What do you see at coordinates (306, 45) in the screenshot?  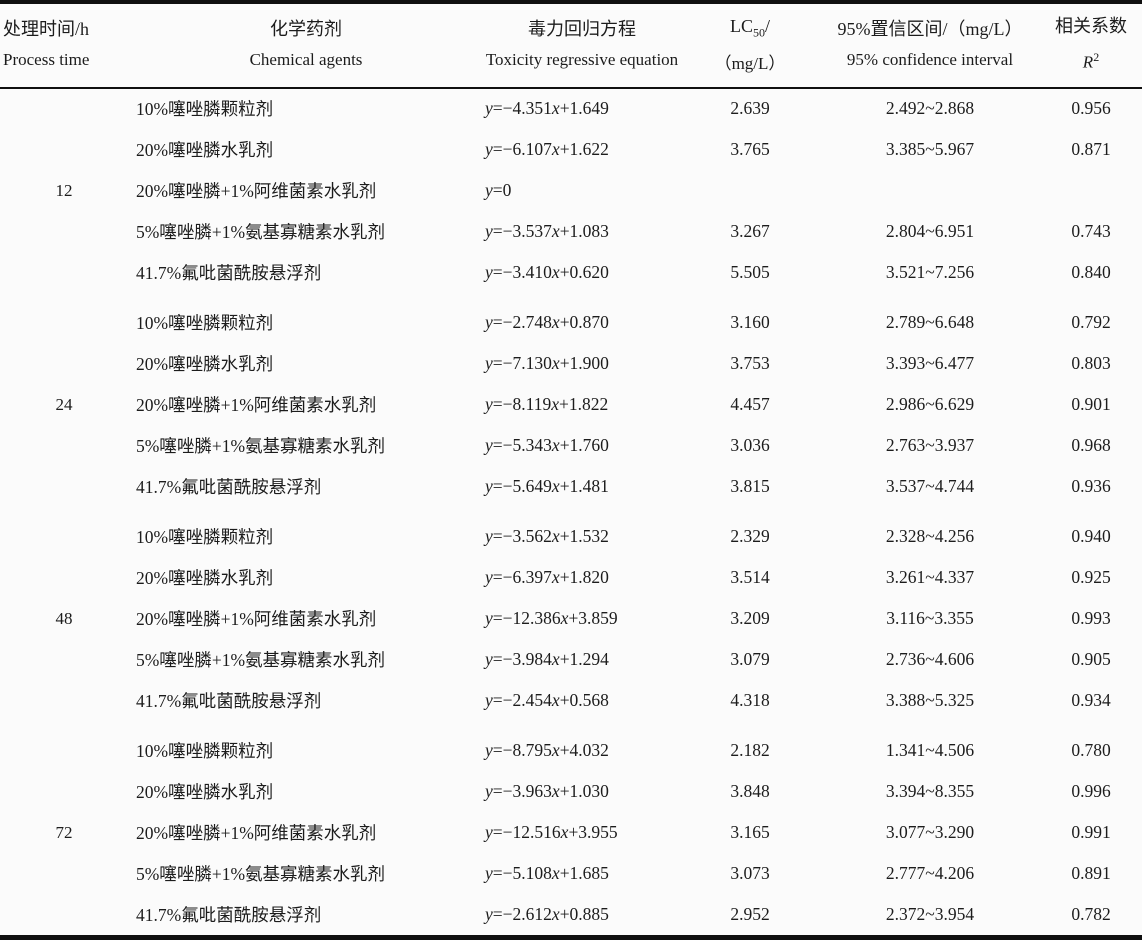 I see `header-chemical-agents: 化学药剂 Chemical agents` at bounding box center [306, 45].